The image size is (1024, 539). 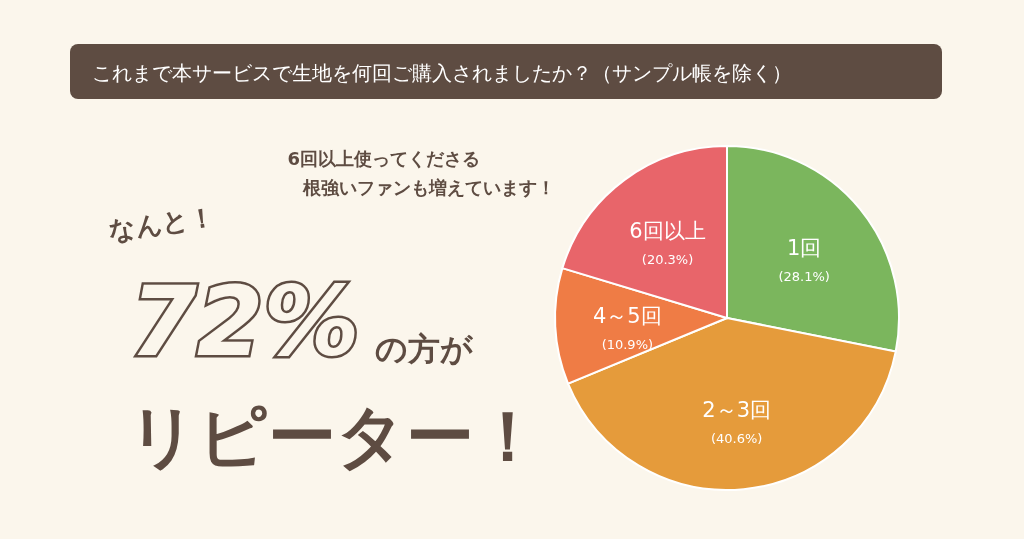 What do you see at coordinates (804, 247) in the screenshot?
I see `slice-label: 1回` at bounding box center [804, 247].